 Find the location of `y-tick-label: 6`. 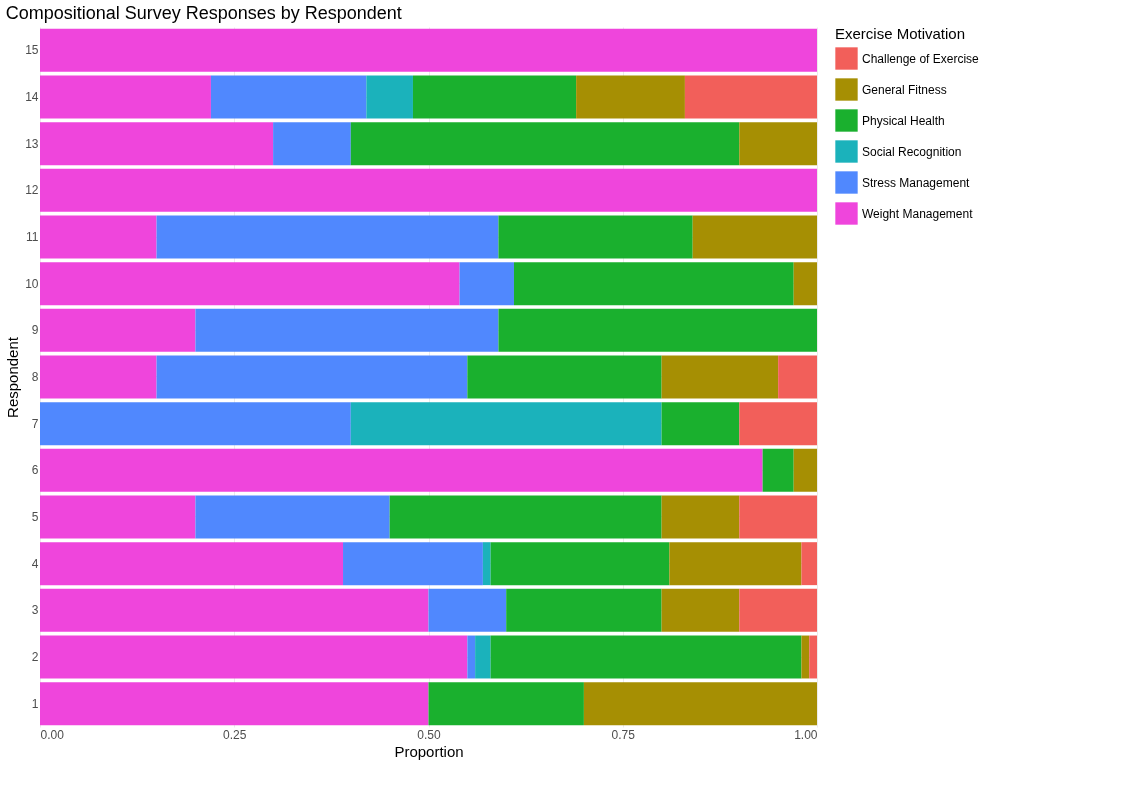

y-tick-label: 6 is located at coordinates (35, 470).